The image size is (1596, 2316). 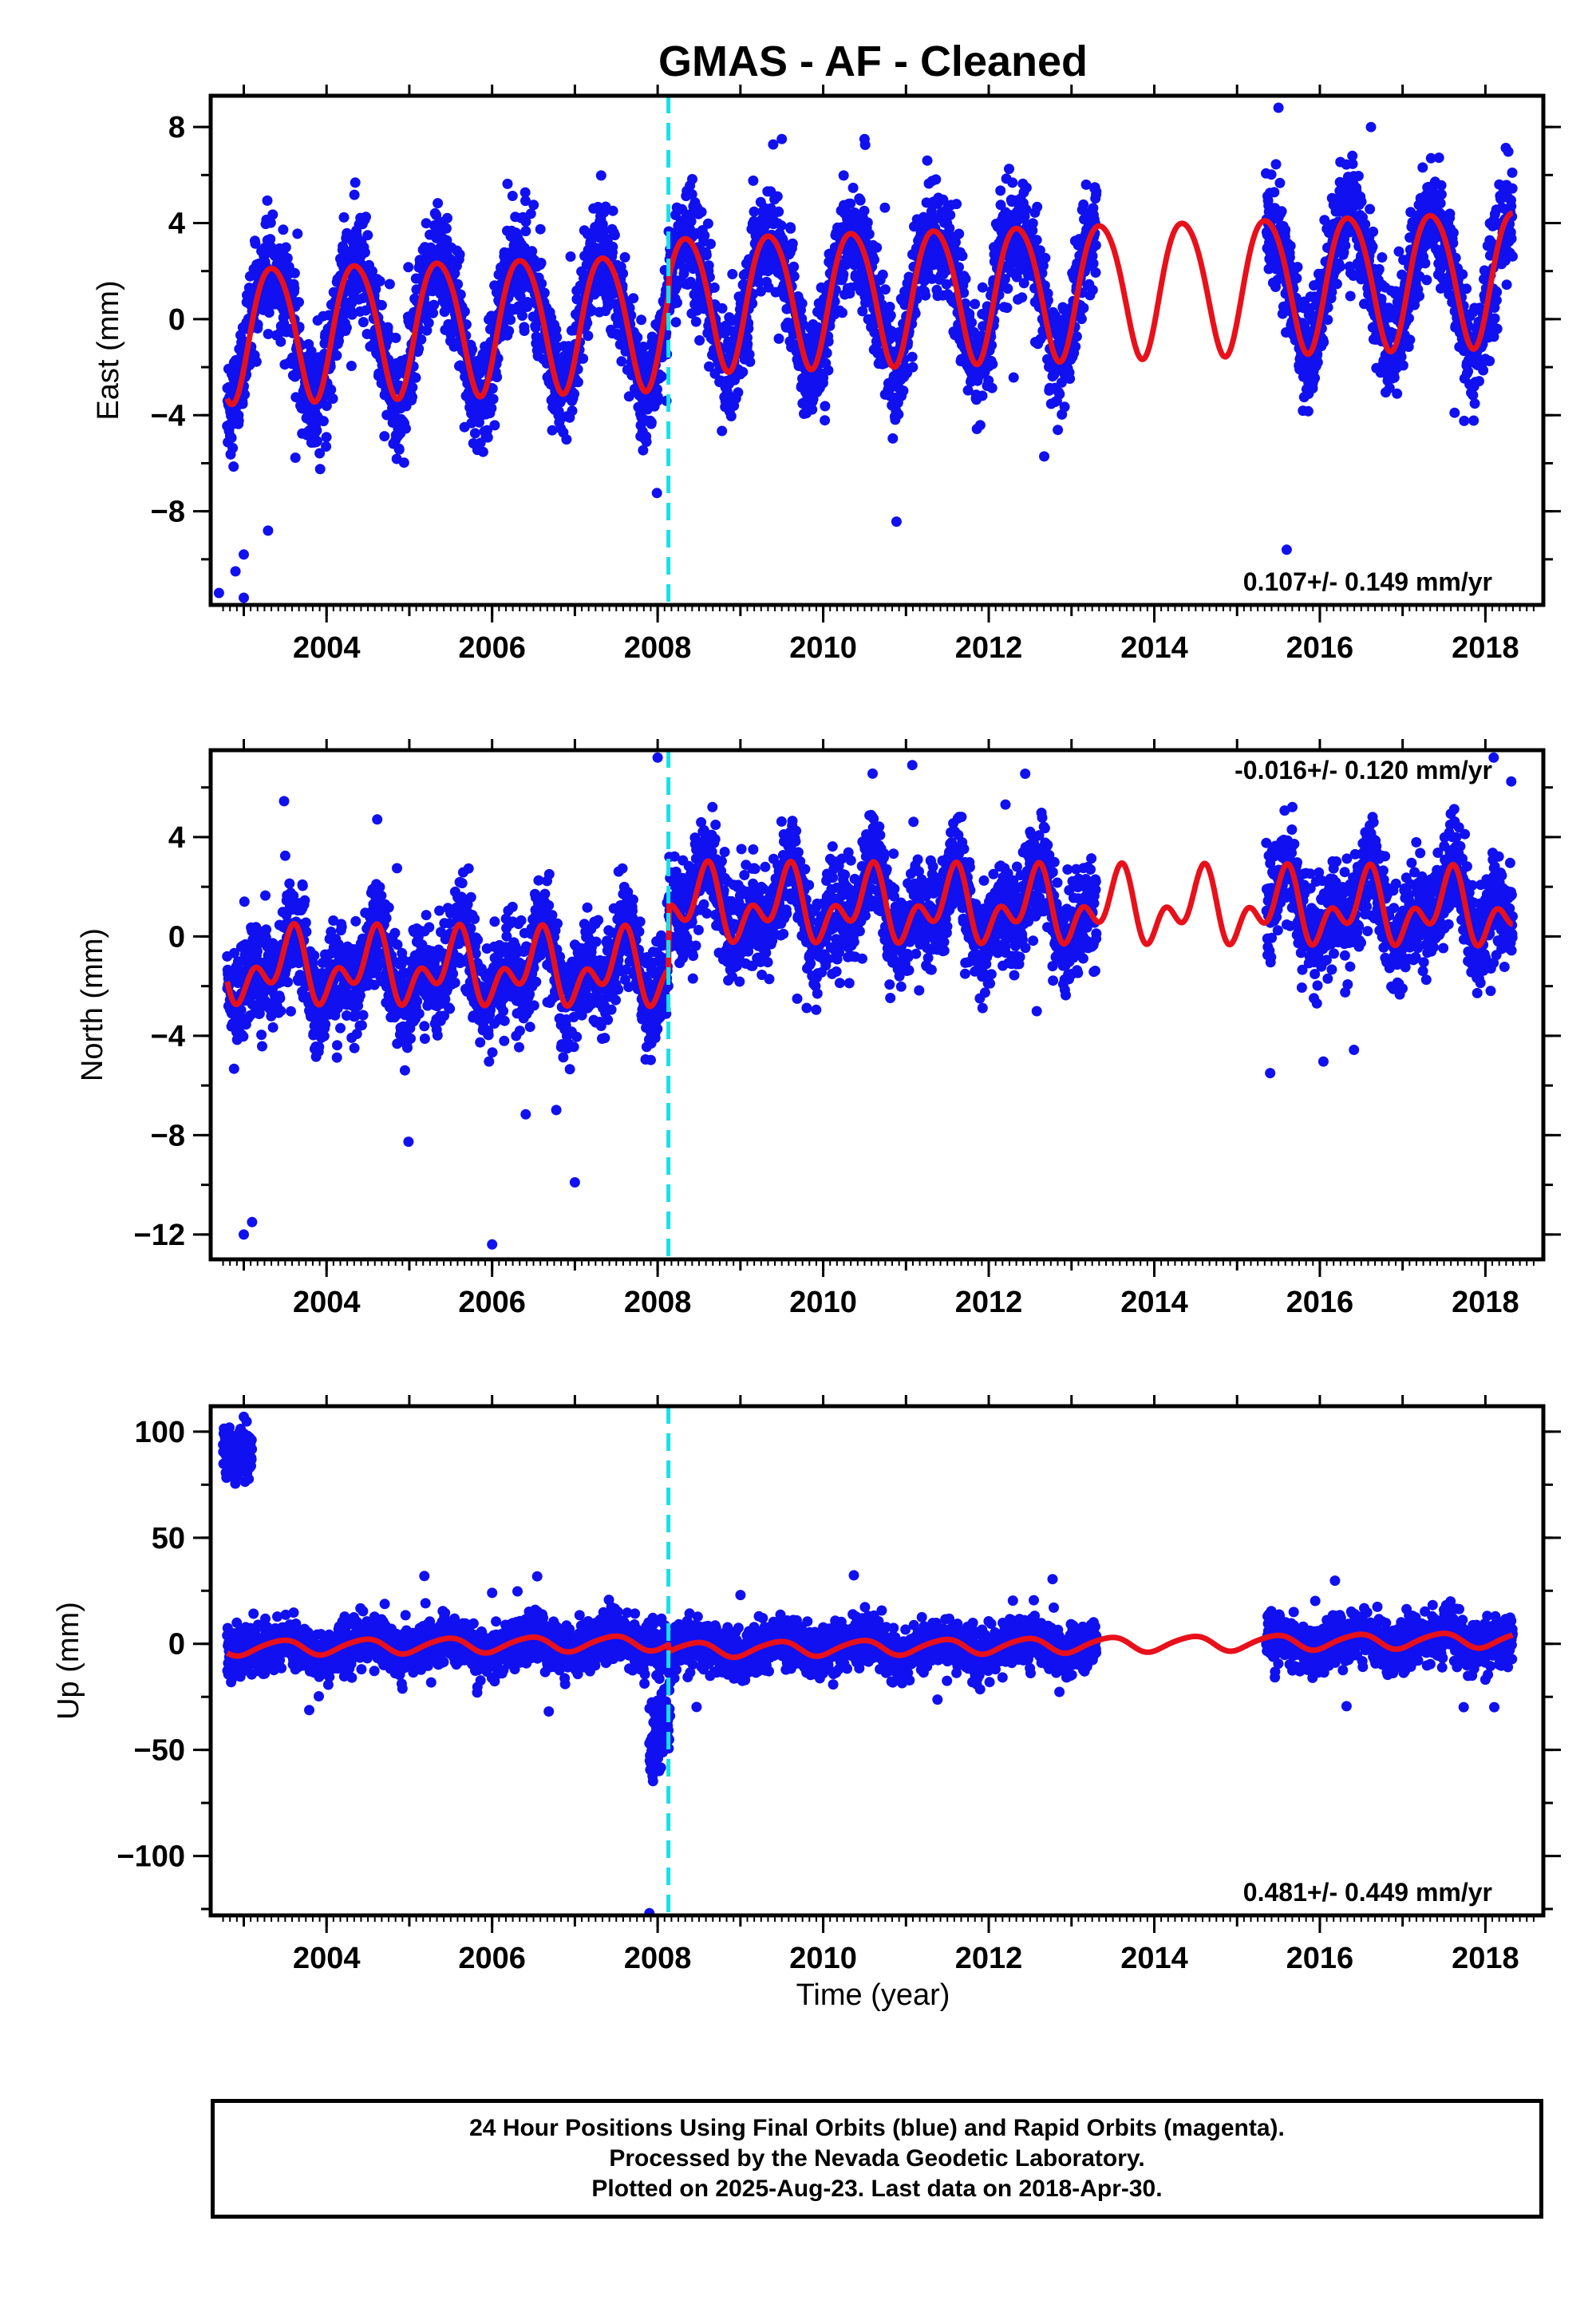 What do you see at coordinates (658, 648) in the screenshot?
I see `x-tick-label: 2008` at bounding box center [658, 648].